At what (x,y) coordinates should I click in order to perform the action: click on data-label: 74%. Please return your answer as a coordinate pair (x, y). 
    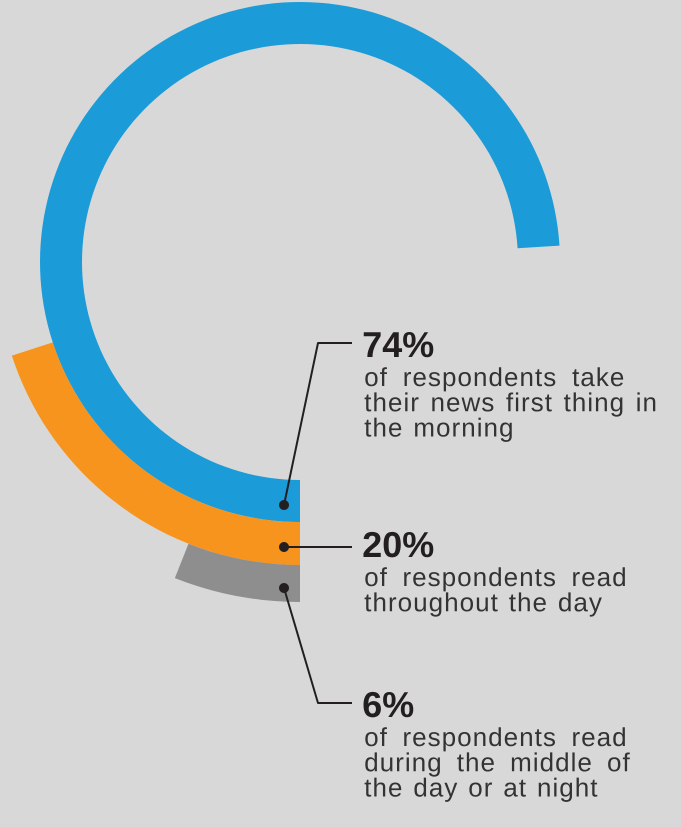
    Looking at the image, I should click on (399, 345).